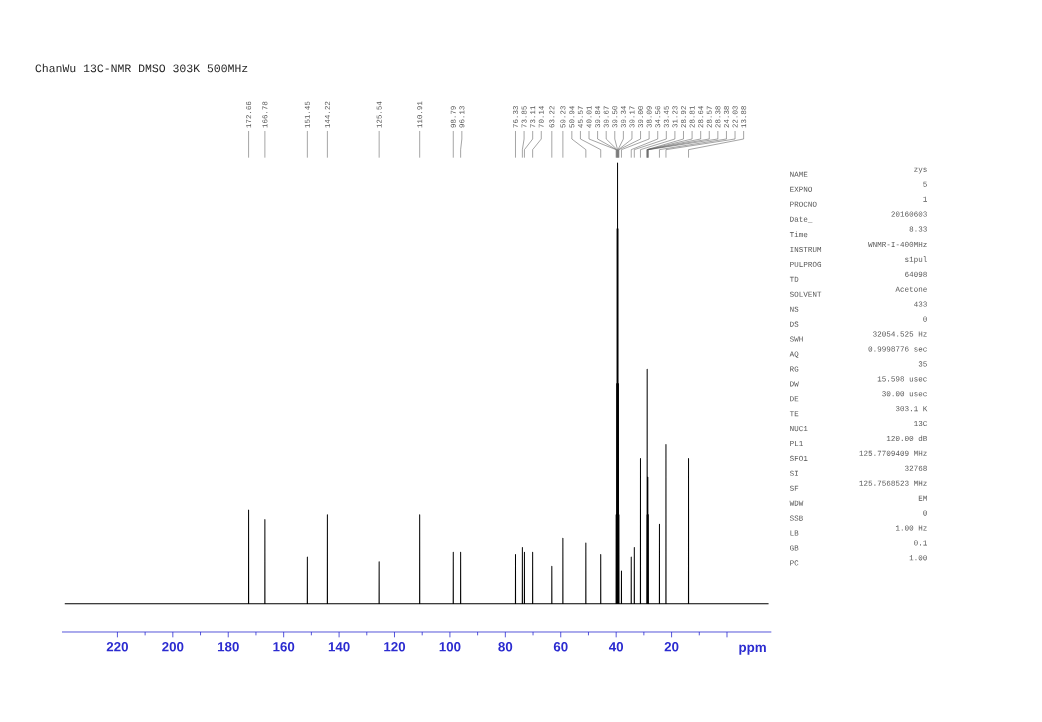  Describe the element at coordinates (141, 68) in the screenshot. I see `chart-title: ChanWu 13C-NMR DMSO 303K 500MHz` at that location.